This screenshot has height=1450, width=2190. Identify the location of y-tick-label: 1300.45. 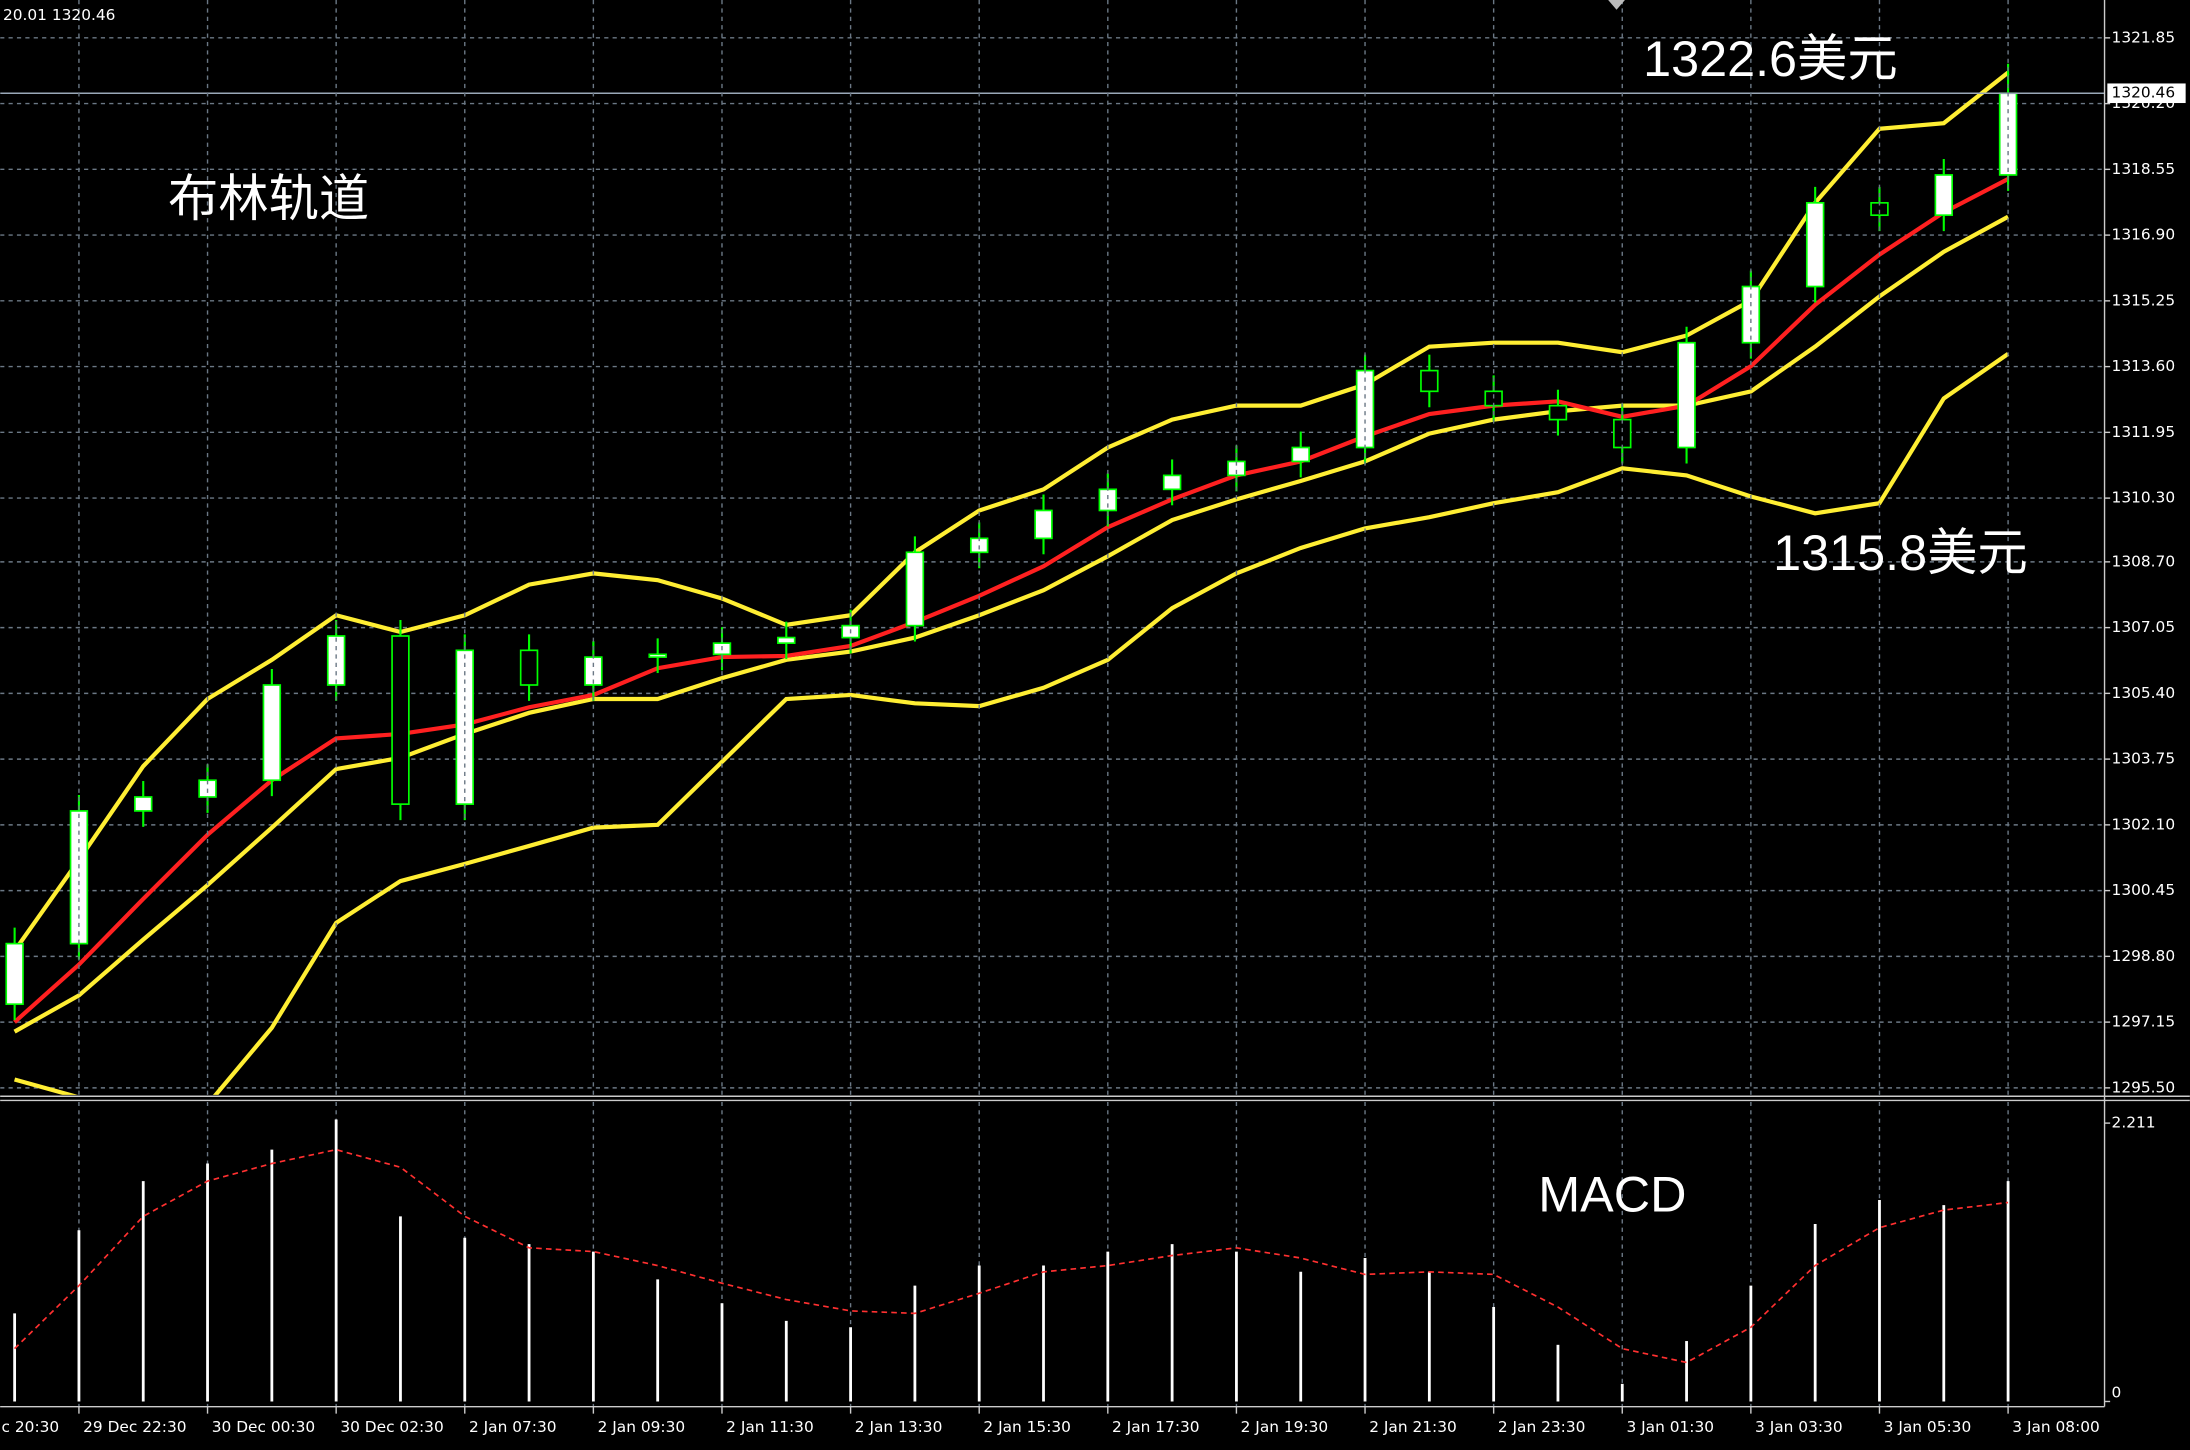
(2144, 890).